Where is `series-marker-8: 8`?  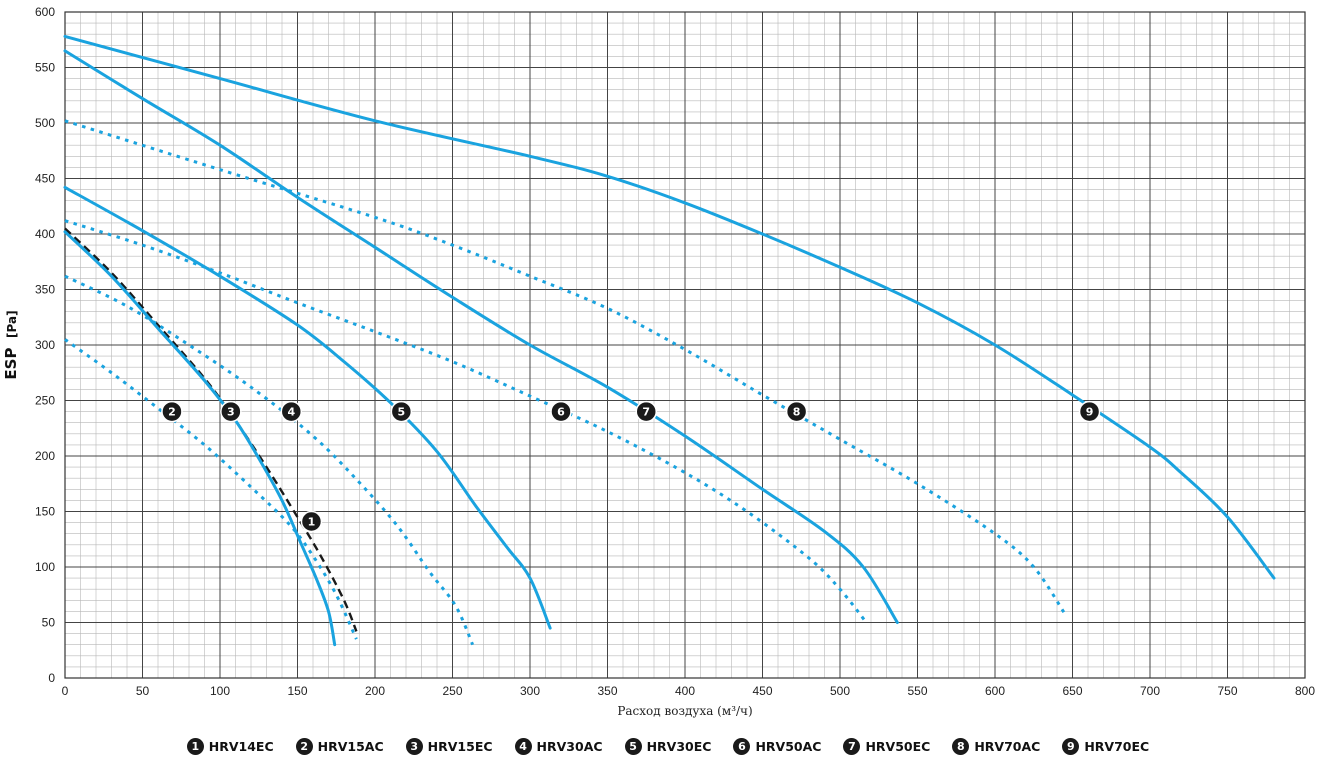 series-marker-8: 8 is located at coordinates (796, 411).